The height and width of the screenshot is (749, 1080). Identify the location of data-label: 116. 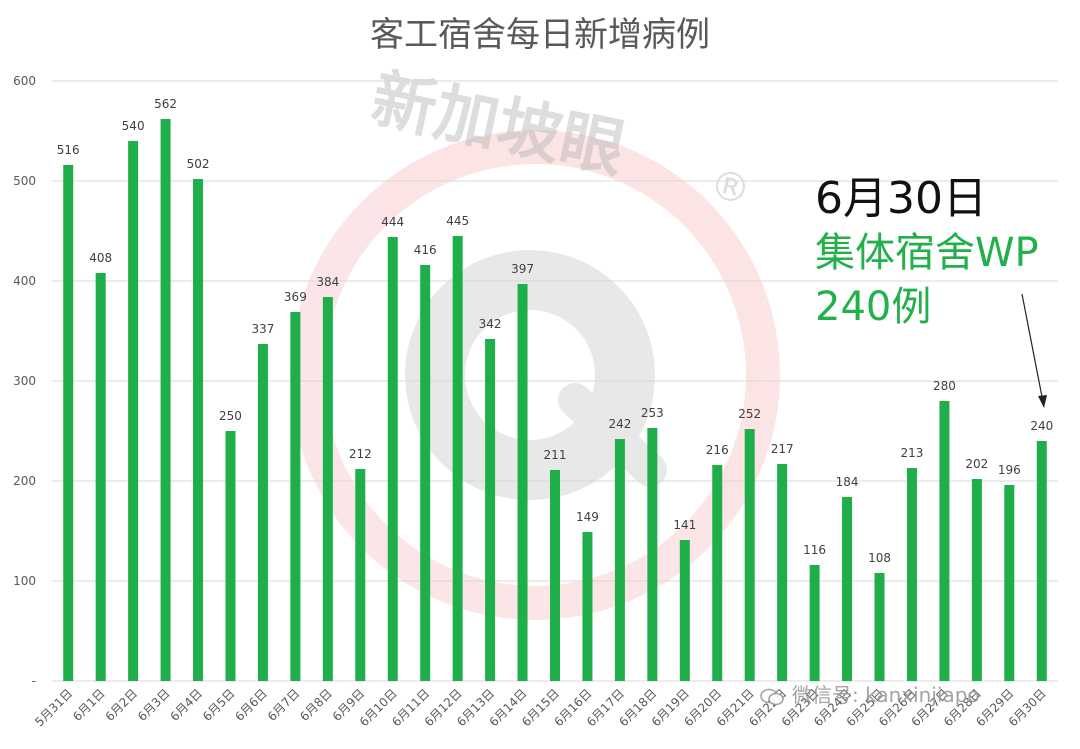
(814, 550).